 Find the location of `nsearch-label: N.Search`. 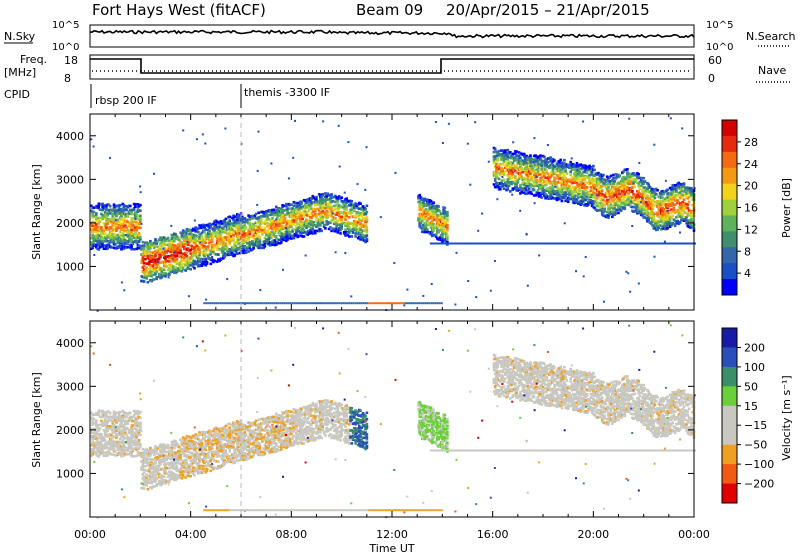

nsearch-label: N.Search is located at coordinates (771, 36).